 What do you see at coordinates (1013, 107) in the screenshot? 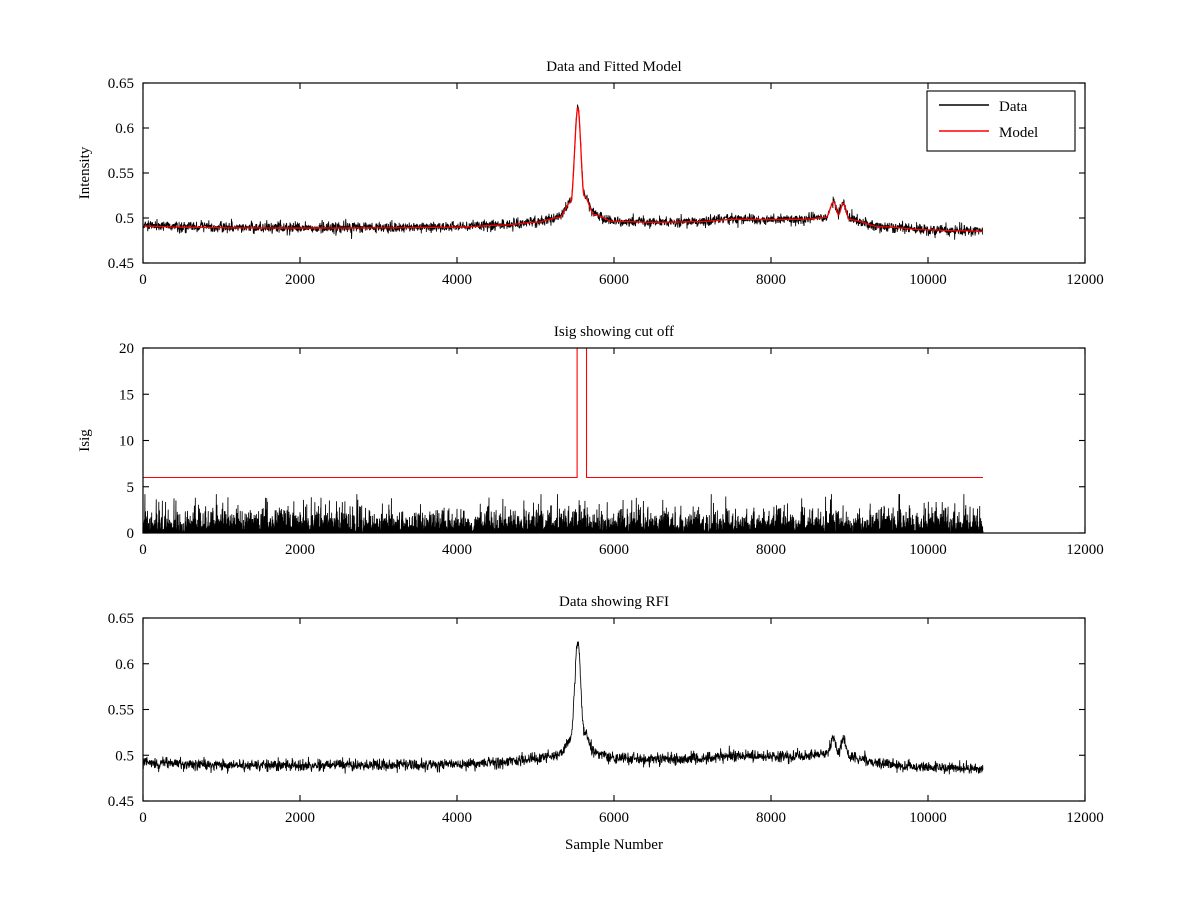
I see `legend-entry-label: Data` at bounding box center [1013, 107].